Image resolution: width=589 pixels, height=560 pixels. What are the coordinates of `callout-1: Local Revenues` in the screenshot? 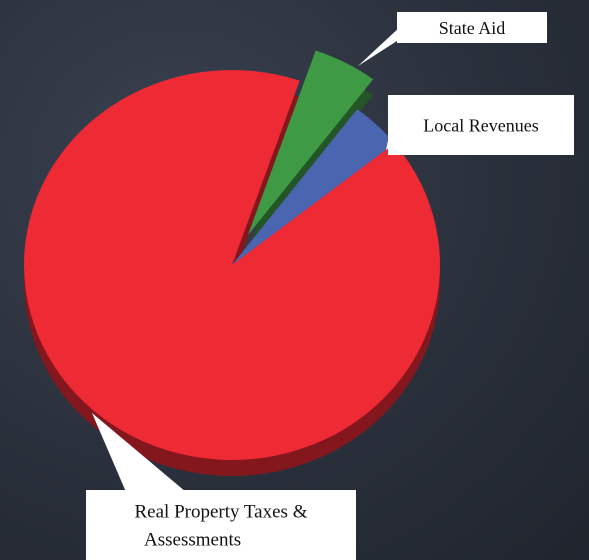 It's located at (480, 125).